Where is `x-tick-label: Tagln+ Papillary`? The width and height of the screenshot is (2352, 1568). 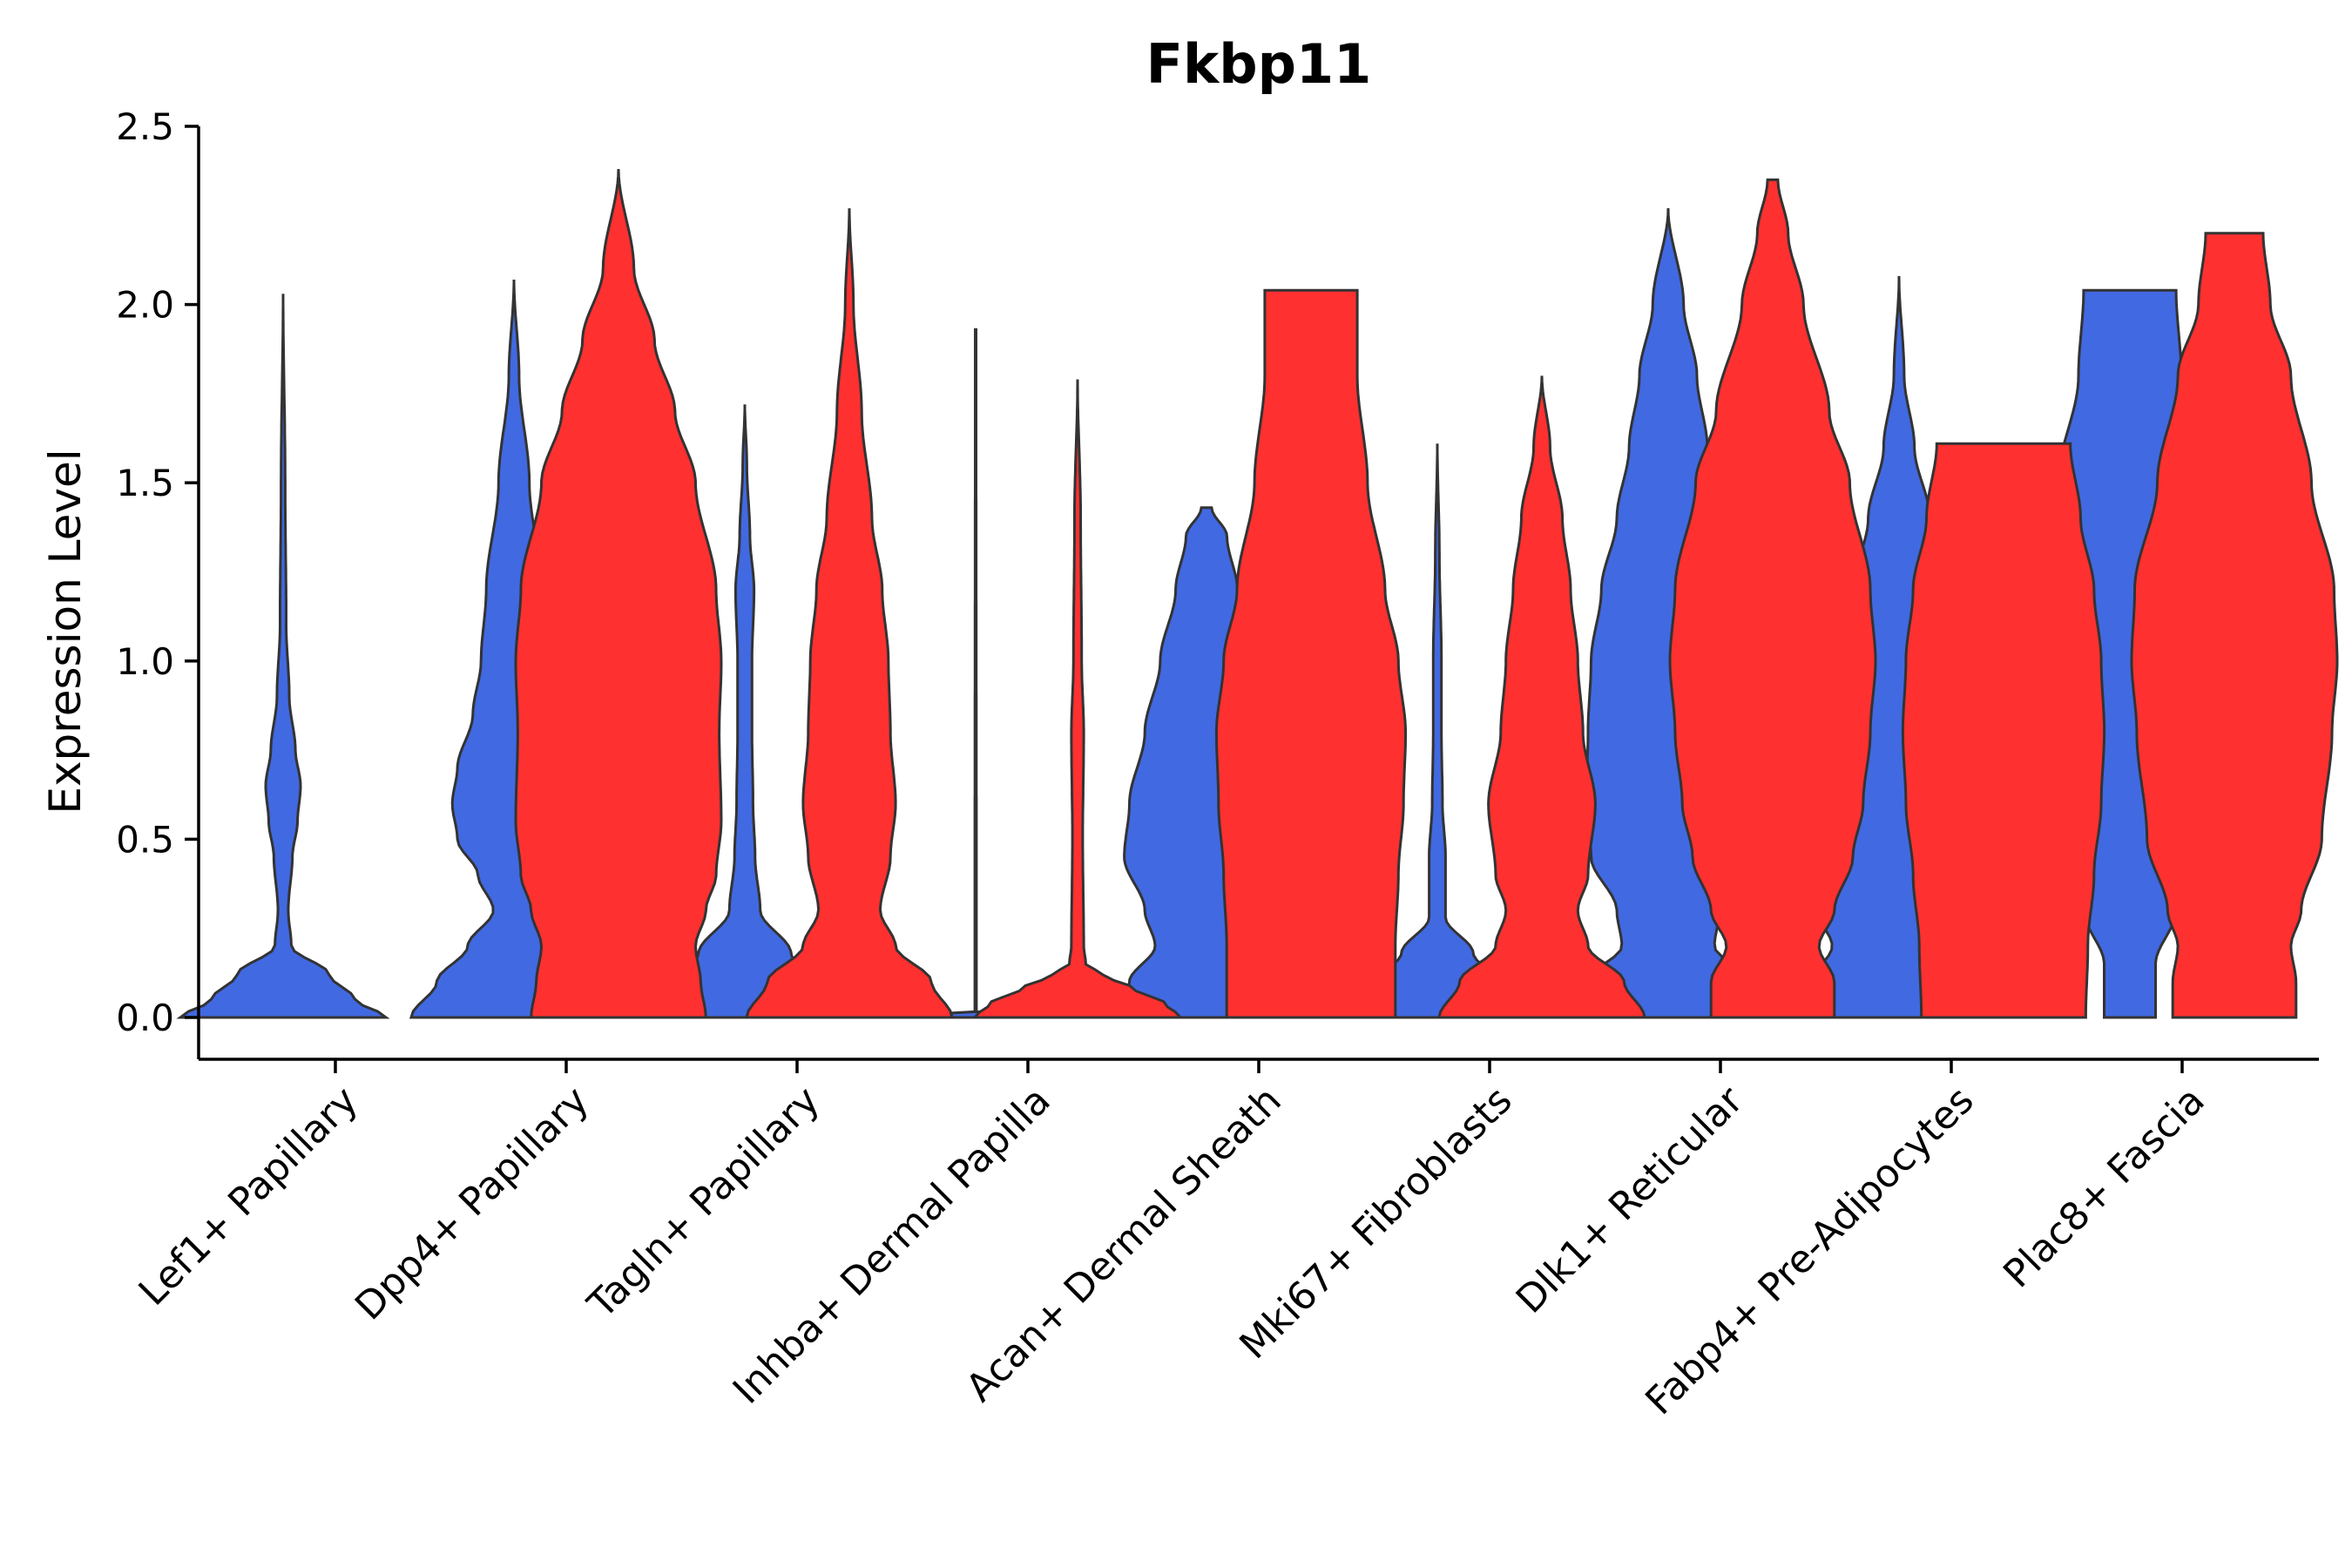 x-tick-label: Tagln+ Papillary is located at coordinates (703, 1203).